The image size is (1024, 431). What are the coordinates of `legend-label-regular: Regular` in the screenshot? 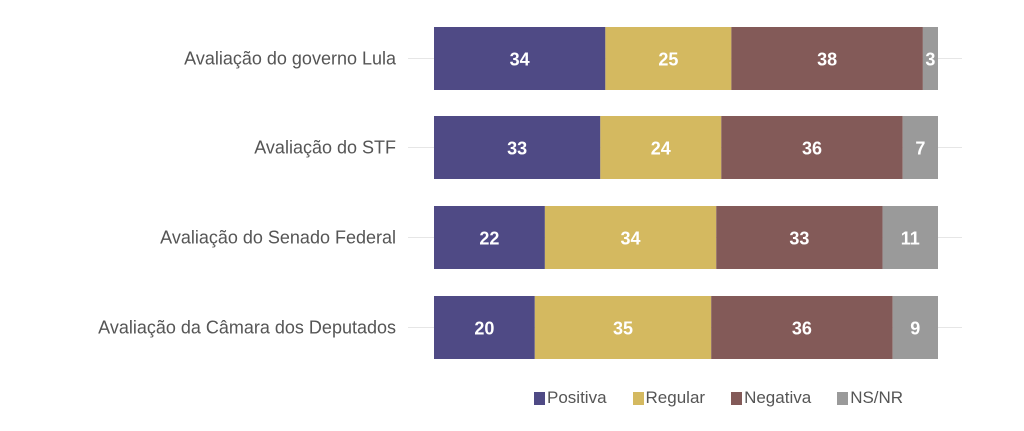 It's located at (675, 397).